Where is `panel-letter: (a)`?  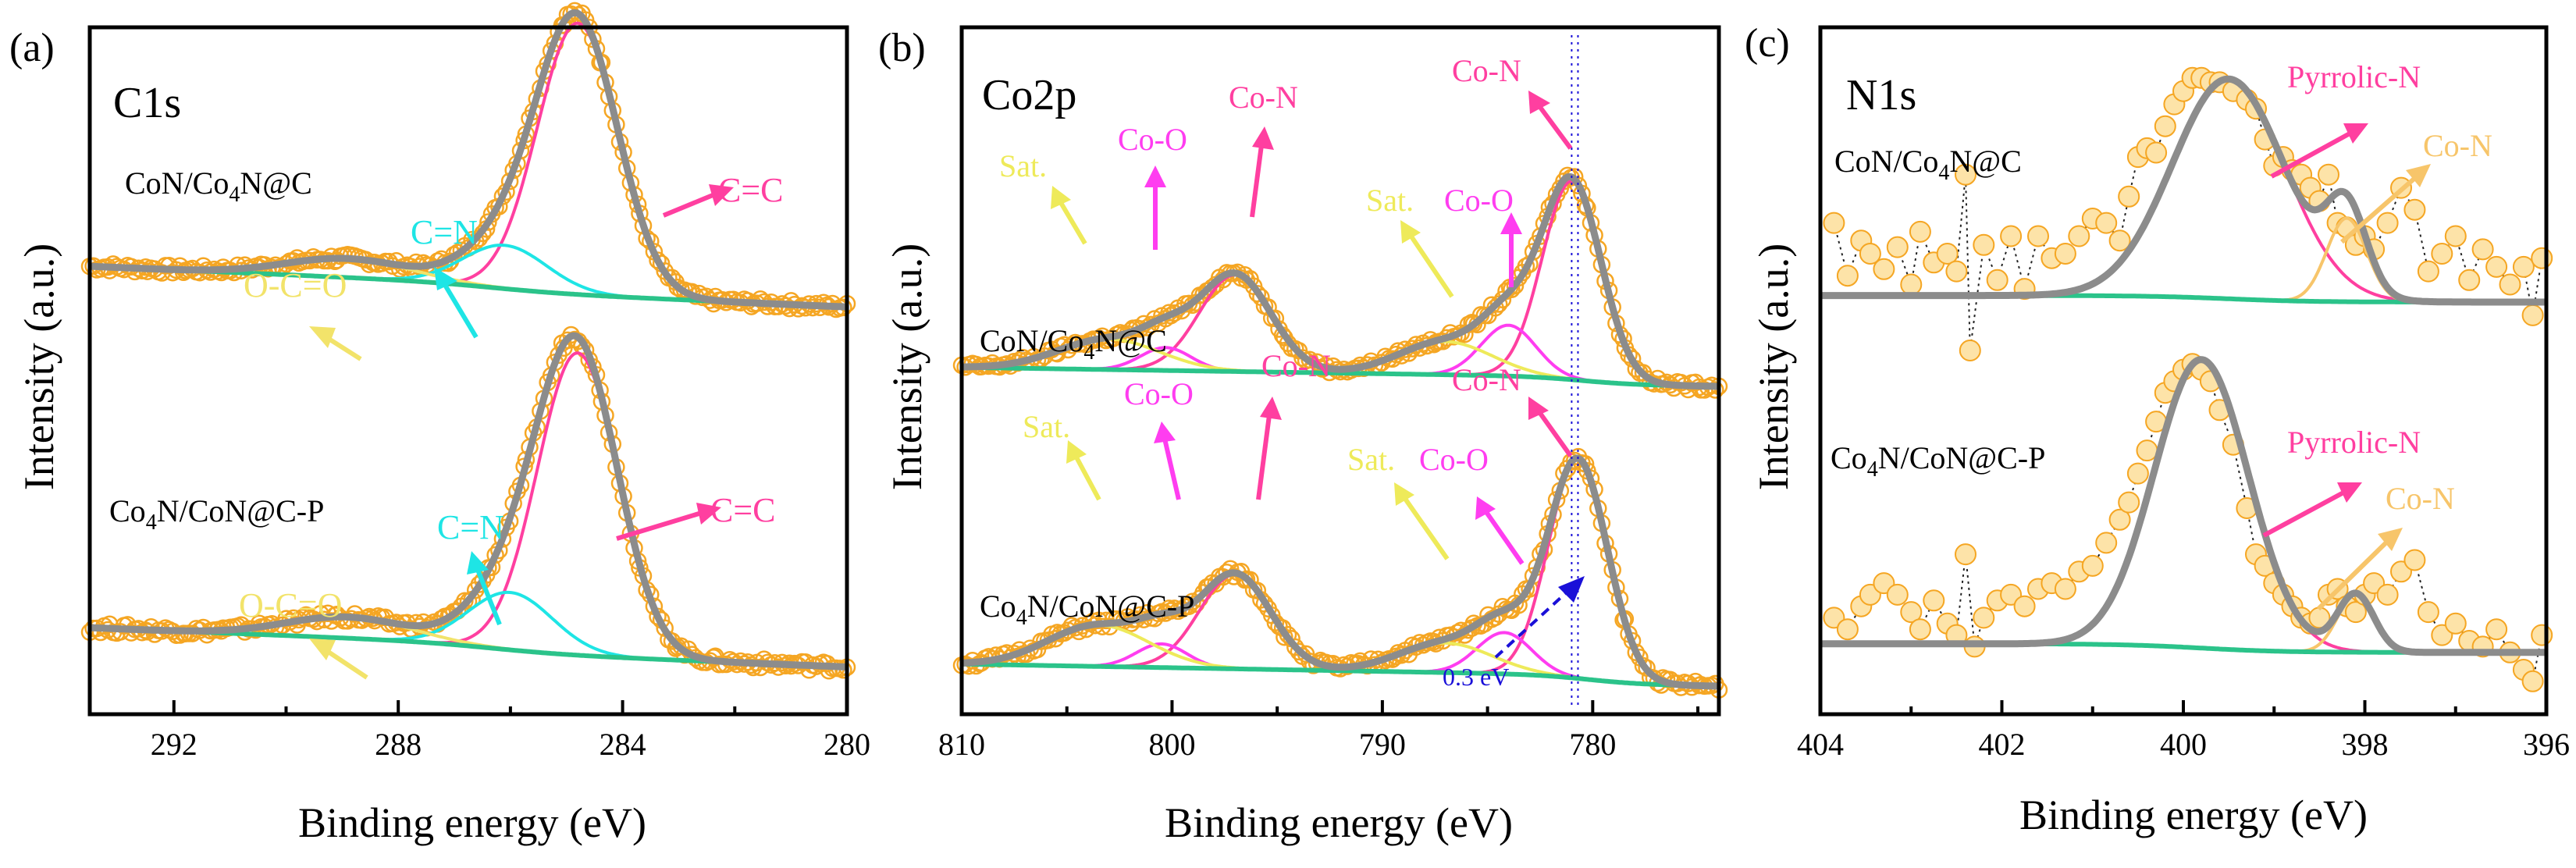 panel-letter: (a) is located at coordinates (32, 48).